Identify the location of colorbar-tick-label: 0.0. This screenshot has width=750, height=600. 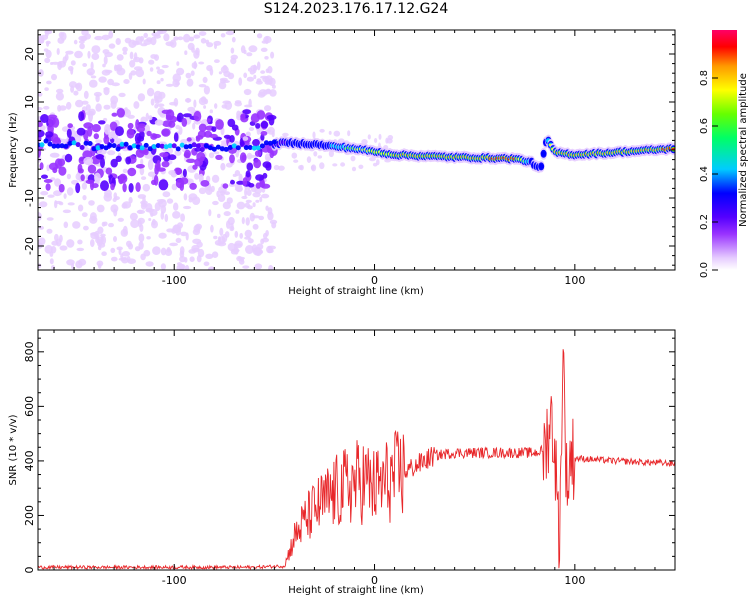
(704, 270).